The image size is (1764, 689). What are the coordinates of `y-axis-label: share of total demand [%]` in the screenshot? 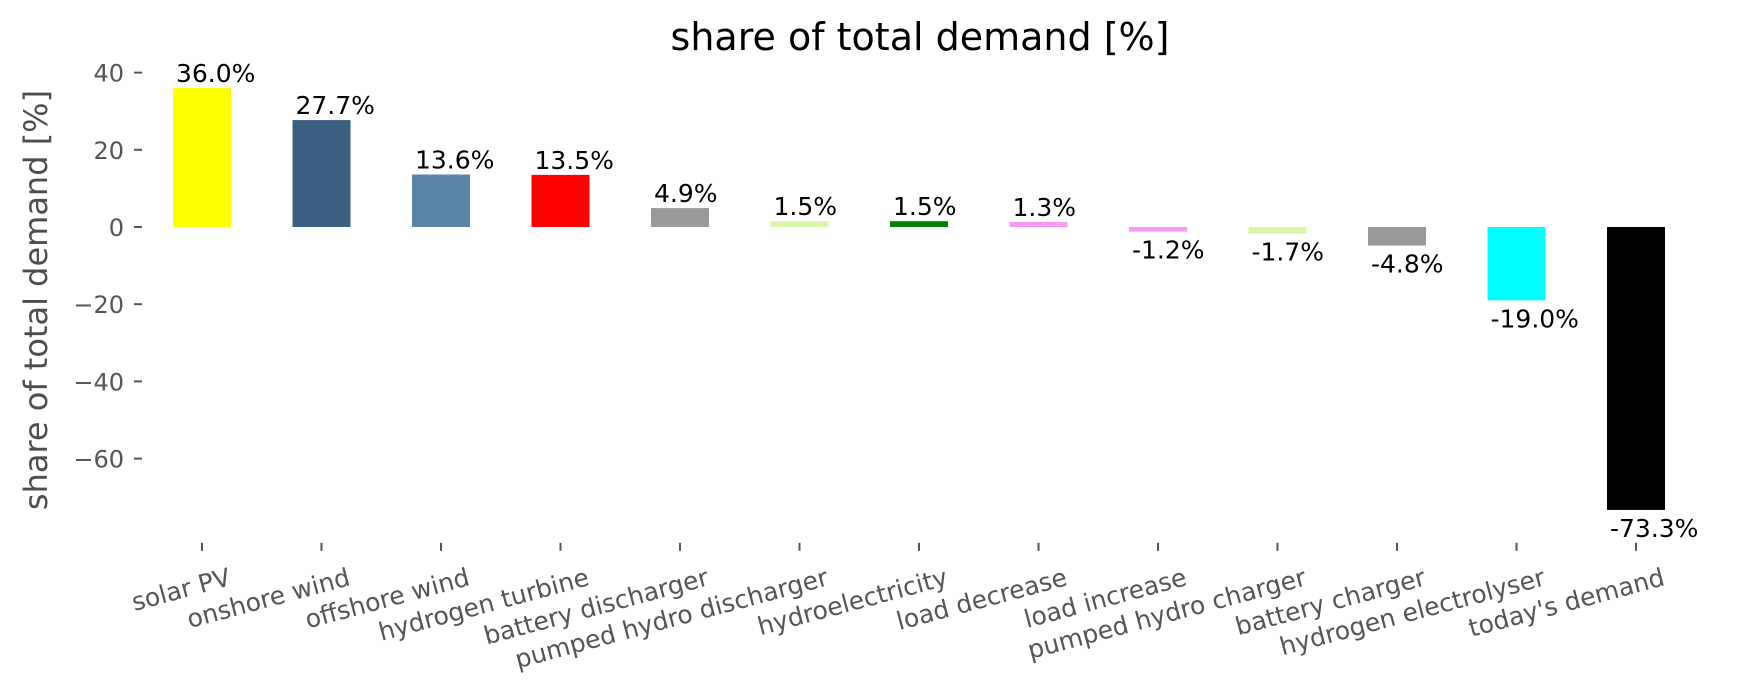 It's located at (36, 300).